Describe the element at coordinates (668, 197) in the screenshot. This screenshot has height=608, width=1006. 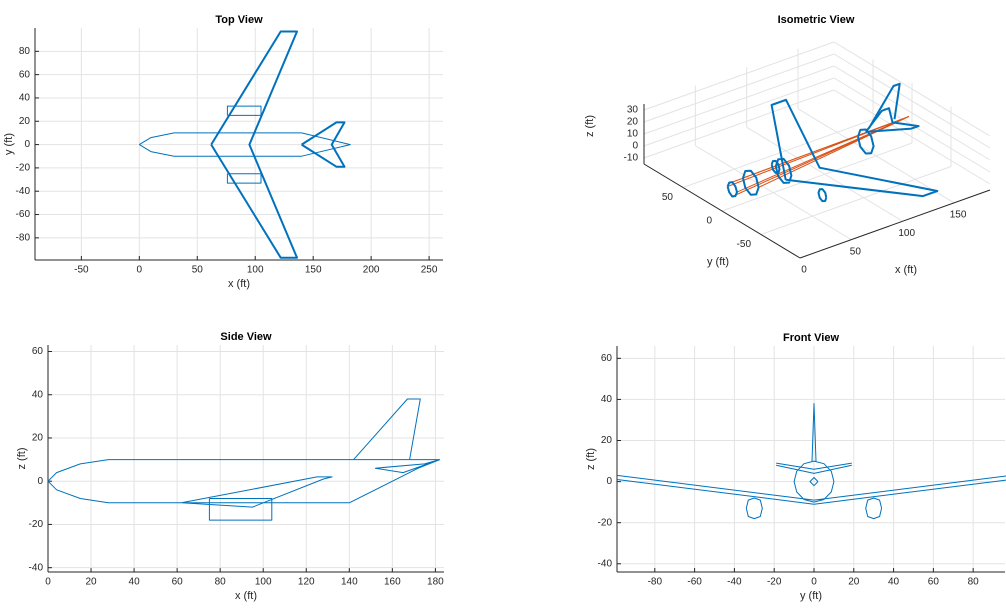
I see `y-tick-label: 50` at that location.